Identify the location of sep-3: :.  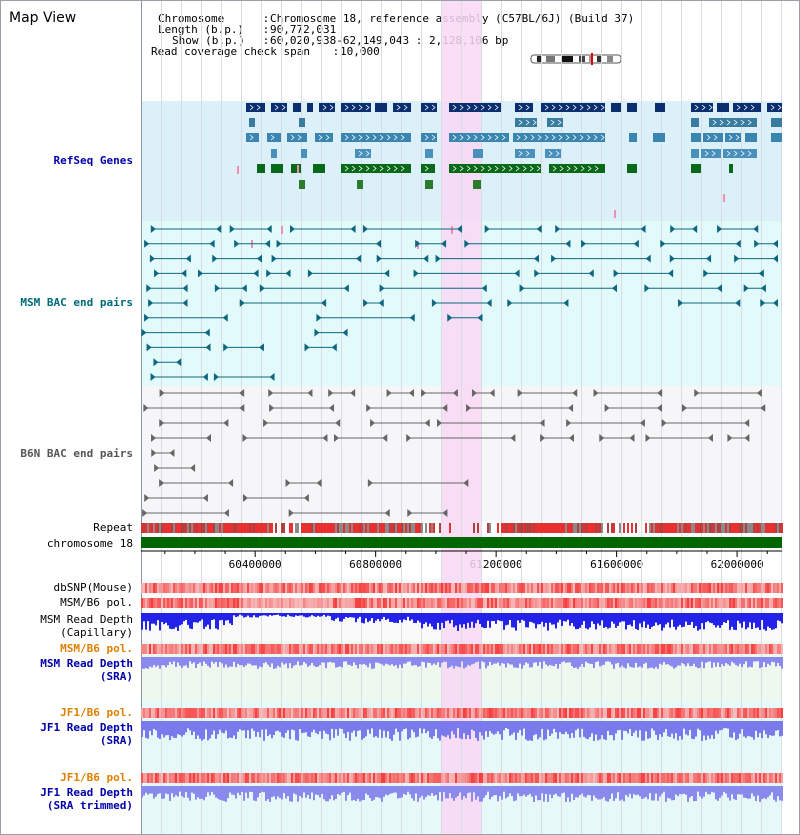
(266, 40).